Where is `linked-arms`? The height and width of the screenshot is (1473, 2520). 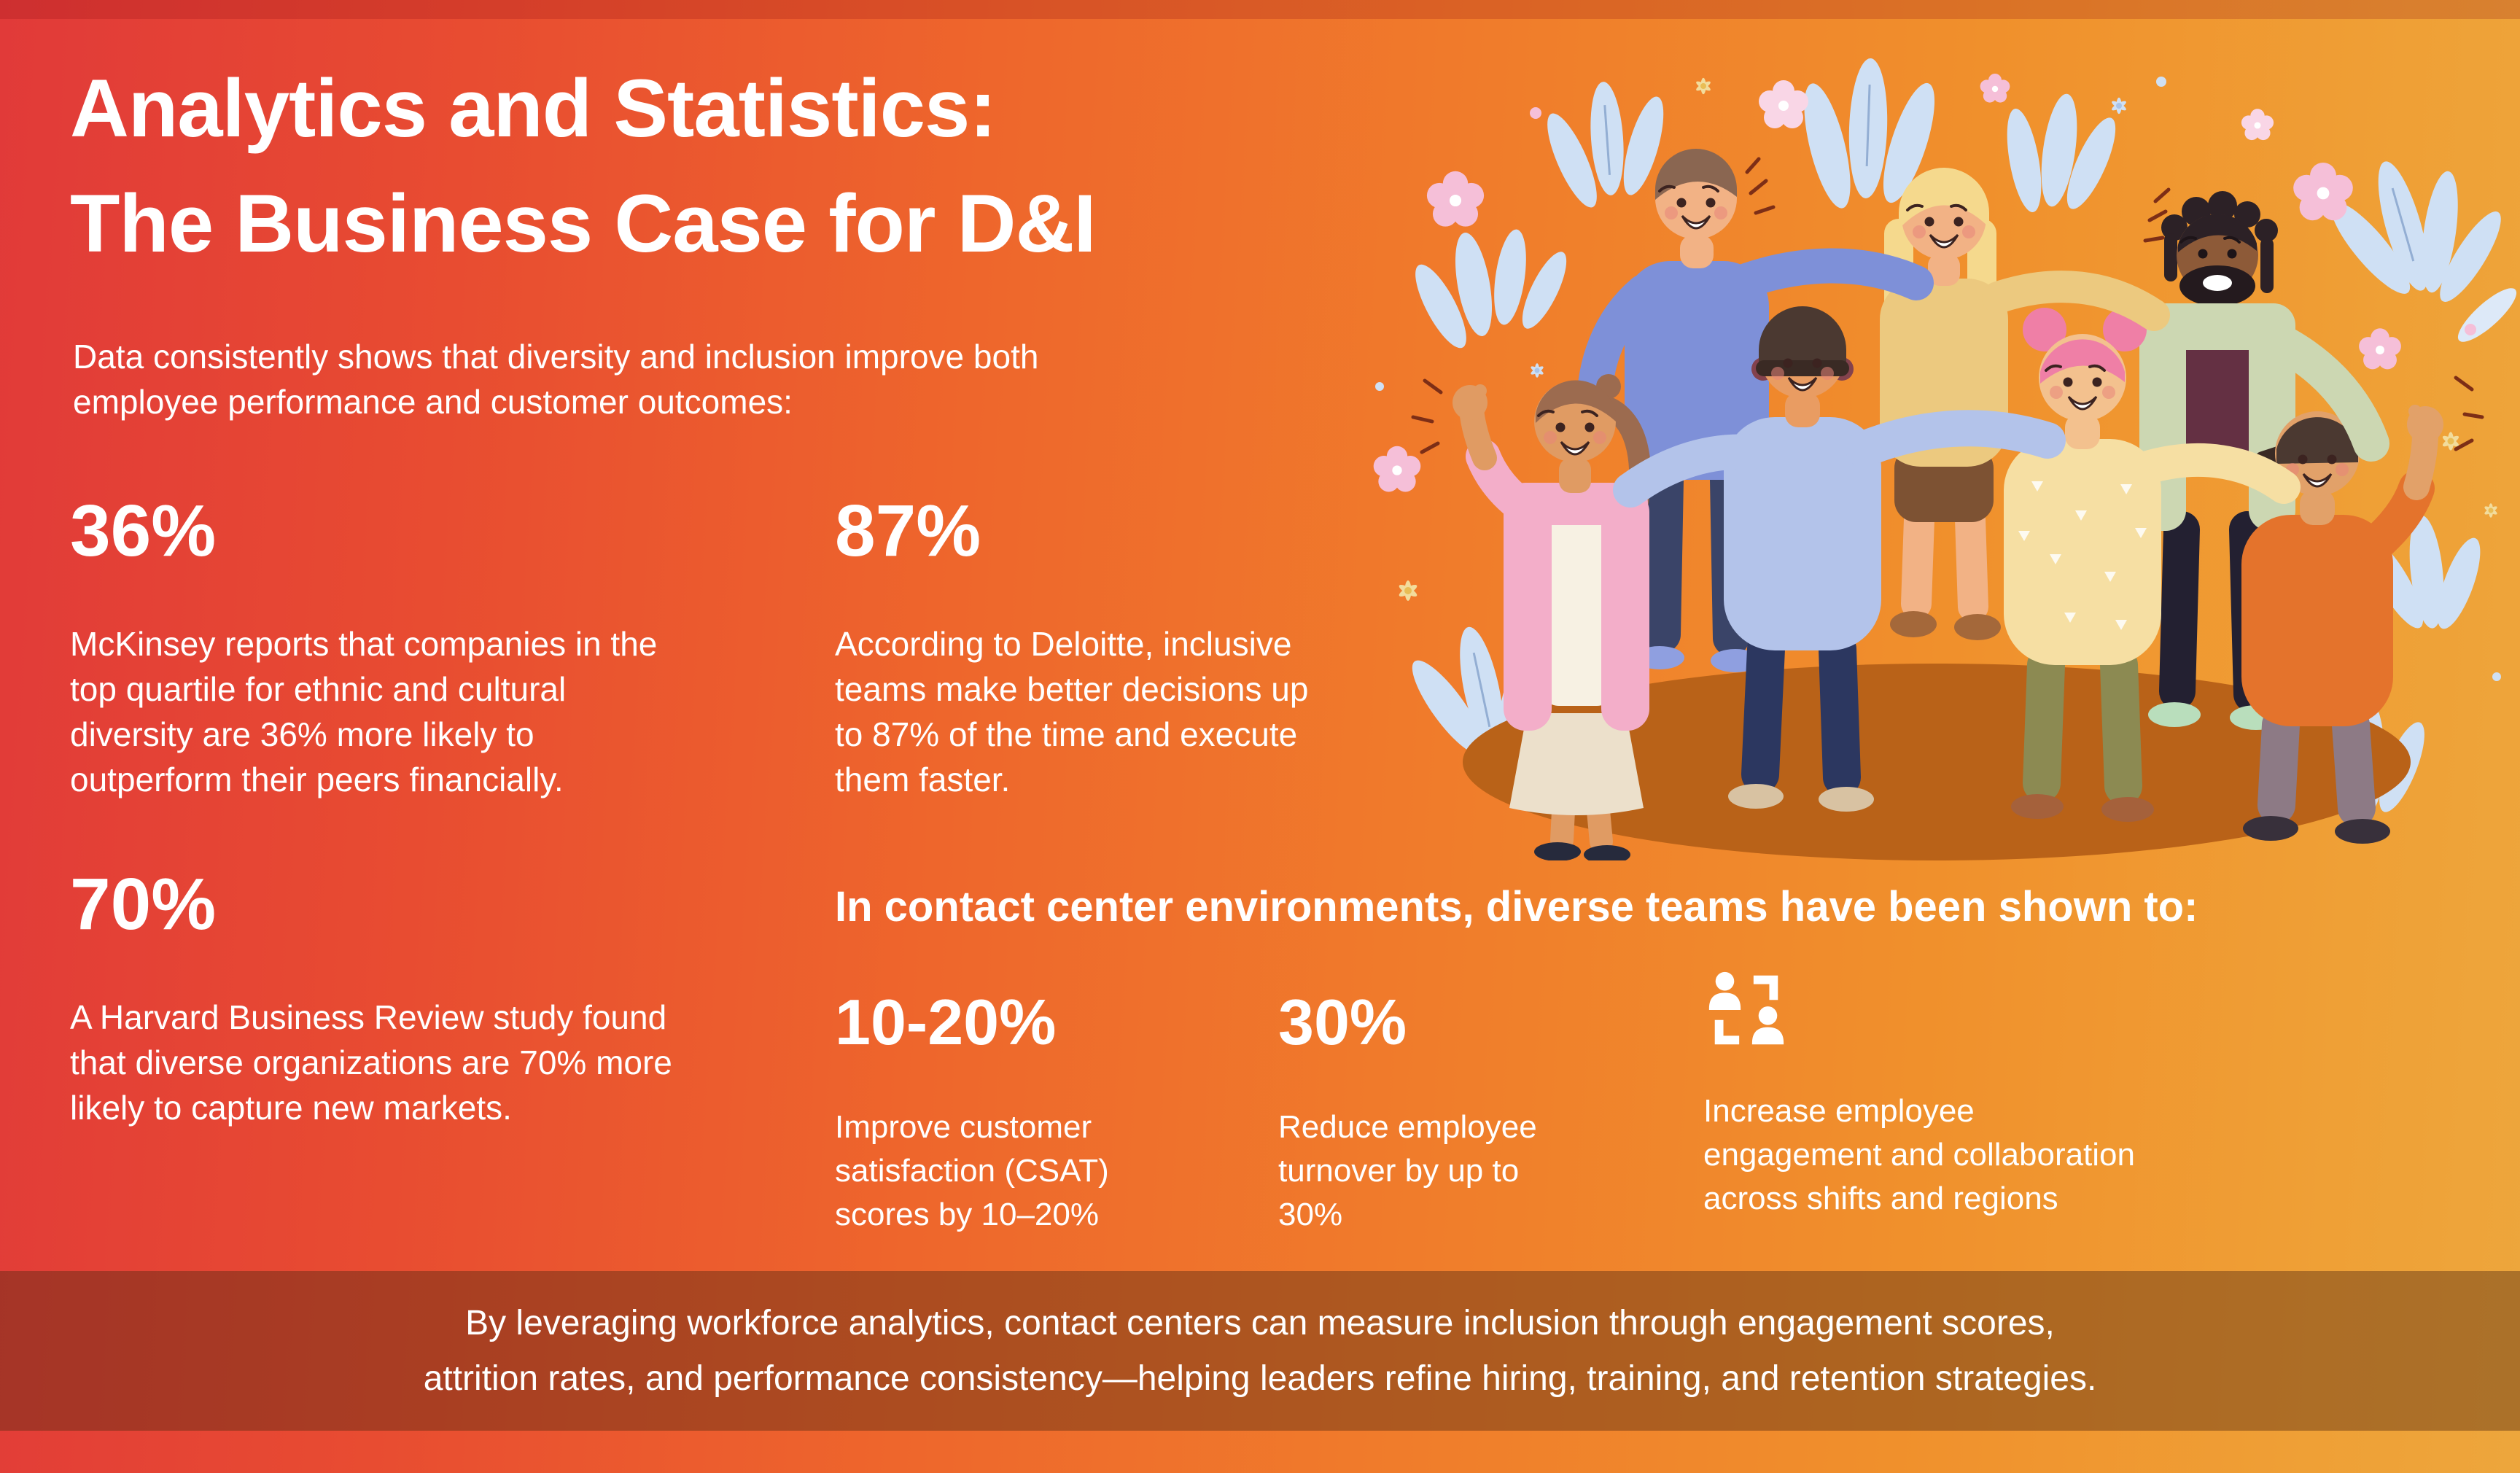 linked-arms is located at coordinates (2001, 378).